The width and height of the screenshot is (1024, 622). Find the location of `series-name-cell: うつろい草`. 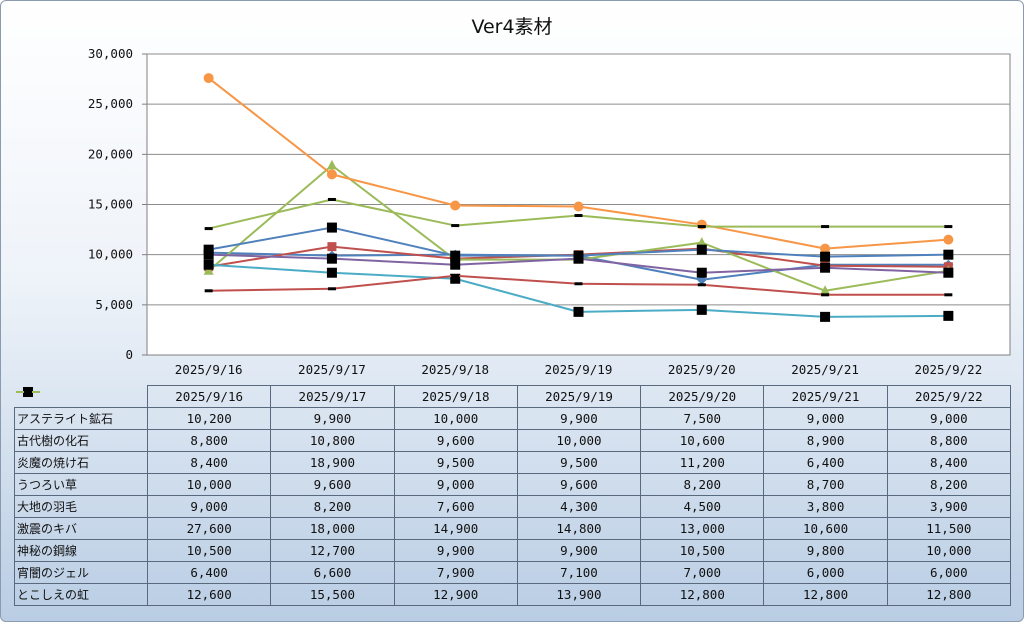

series-name-cell: うつろい草 is located at coordinates (81, 441).